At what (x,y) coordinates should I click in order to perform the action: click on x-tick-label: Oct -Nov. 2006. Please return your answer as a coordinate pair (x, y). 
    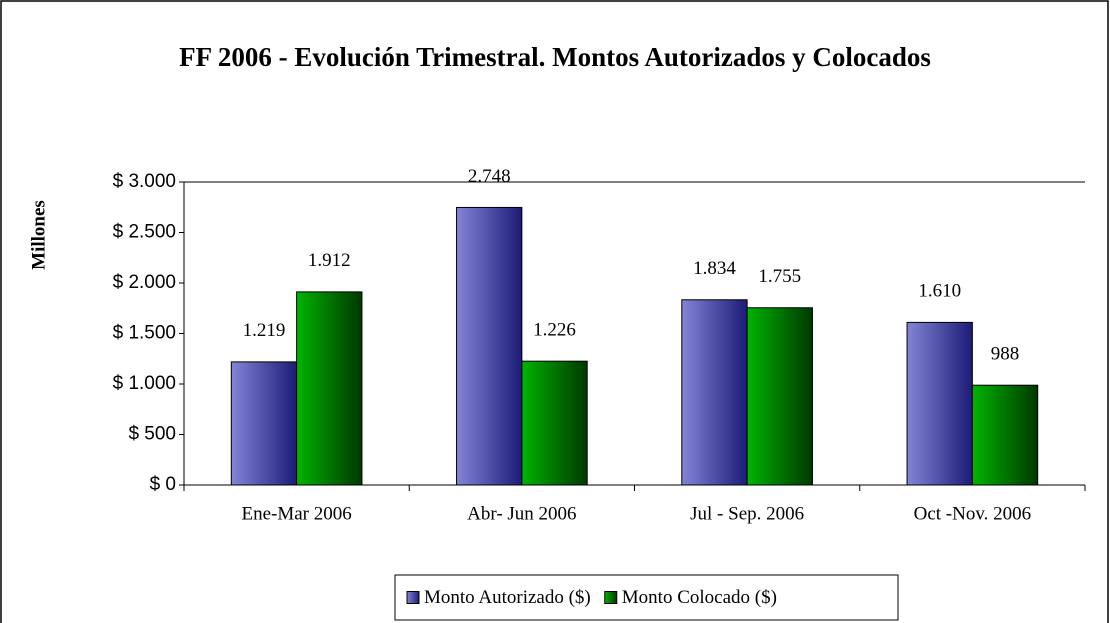
    Looking at the image, I should click on (973, 513).